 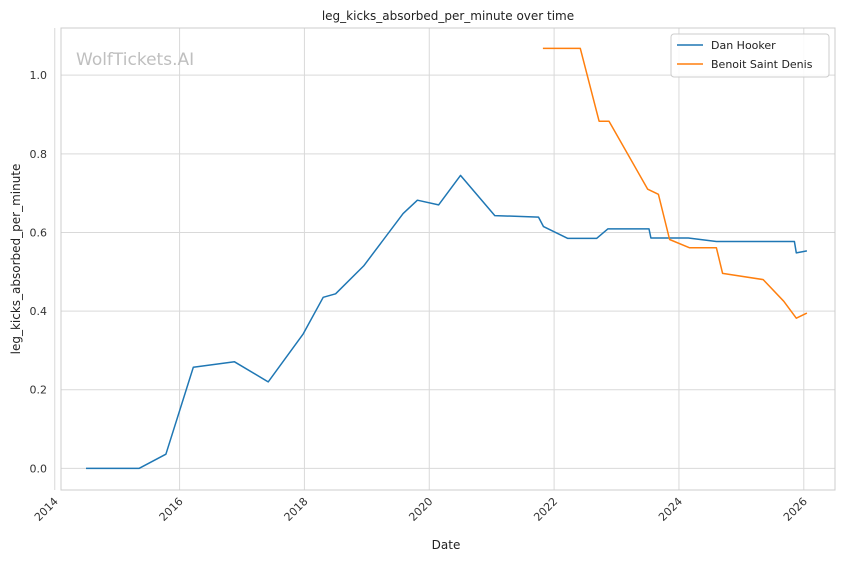 What do you see at coordinates (296, 509) in the screenshot?
I see `x-tick-label-2018: 2018` at bounding box center [296, 509].